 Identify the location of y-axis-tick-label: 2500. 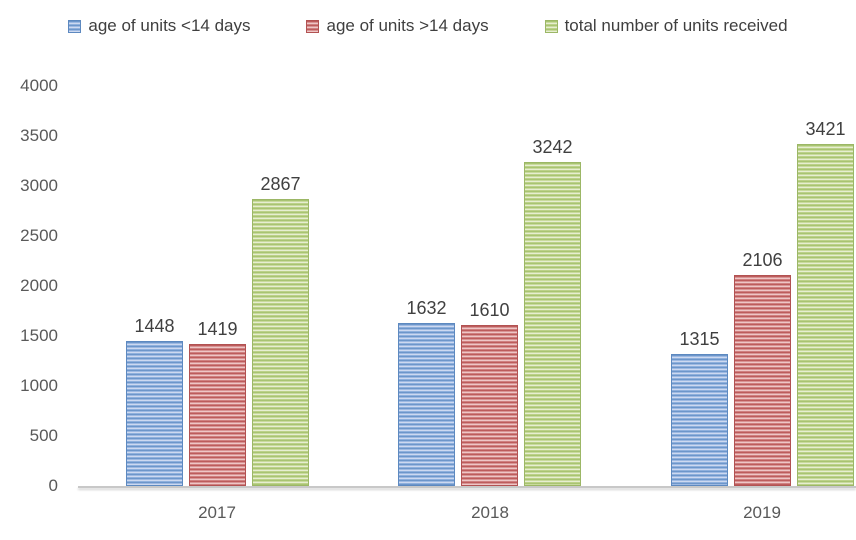
(39, 235).